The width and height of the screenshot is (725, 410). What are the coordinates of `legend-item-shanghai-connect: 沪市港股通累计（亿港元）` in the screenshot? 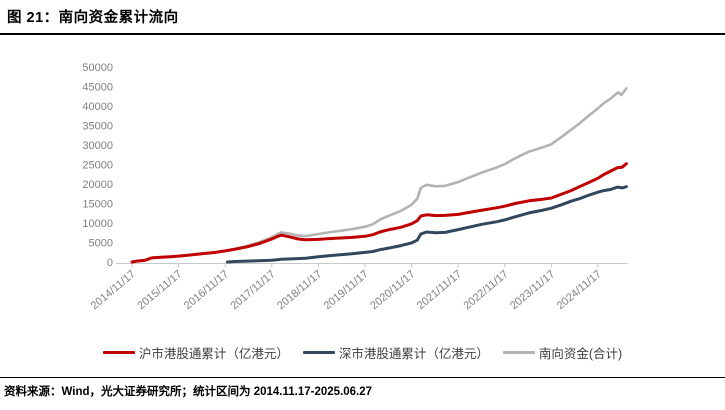 It's located at (195, 352).